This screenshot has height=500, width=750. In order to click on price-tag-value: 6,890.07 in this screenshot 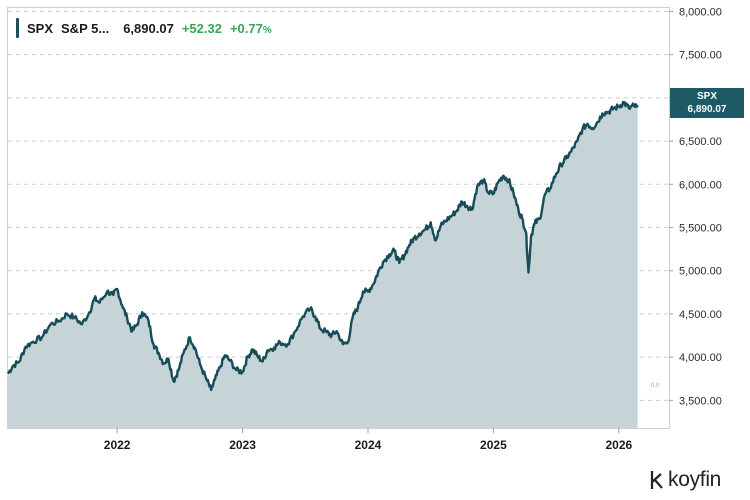, I will do `click(707, 109)`.